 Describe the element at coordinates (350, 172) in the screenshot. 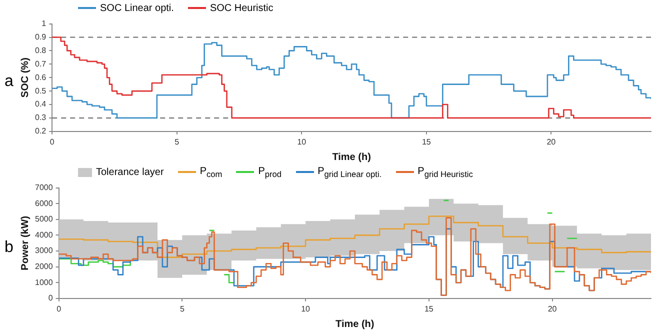

I see `legend-label: P$_{grid Linear opti.}$` at that location.